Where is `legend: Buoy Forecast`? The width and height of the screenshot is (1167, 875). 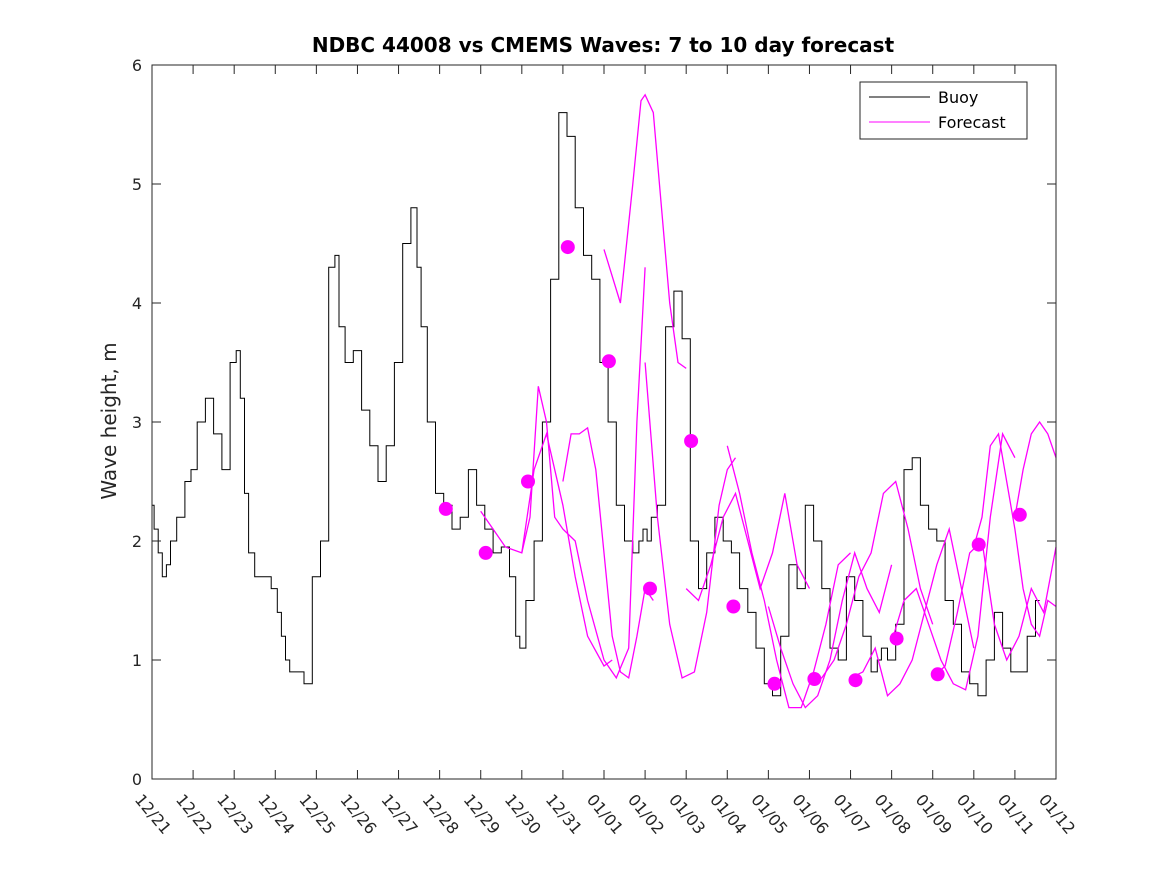
legend: Buoy Forecast is located at coordinates (943, 110).